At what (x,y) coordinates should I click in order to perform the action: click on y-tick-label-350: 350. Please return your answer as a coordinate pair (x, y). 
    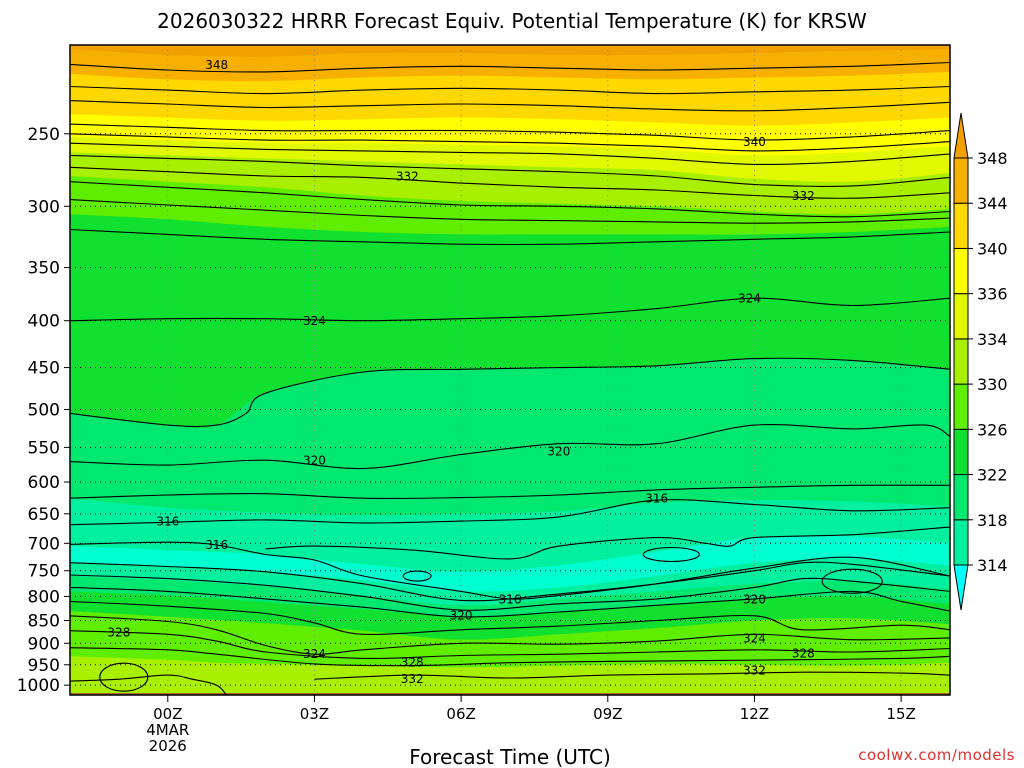
    Looking at the image, I should click on (44, 269).